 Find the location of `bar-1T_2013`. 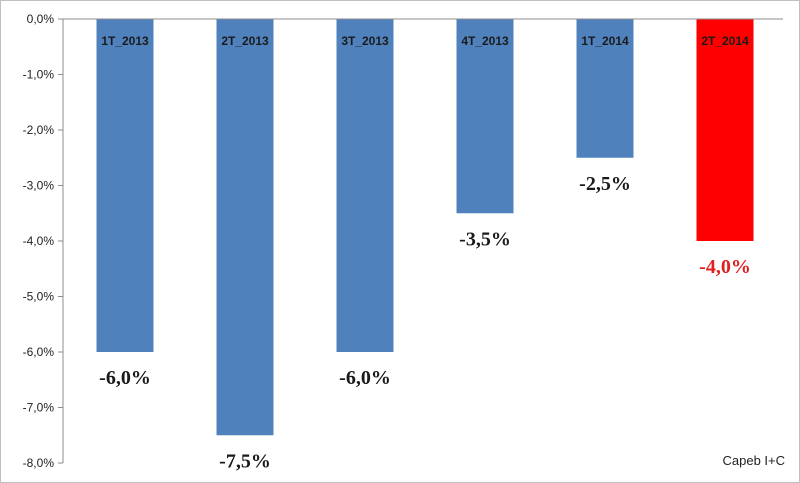

bar-1T_2013 is located at coordinates (125, 185).